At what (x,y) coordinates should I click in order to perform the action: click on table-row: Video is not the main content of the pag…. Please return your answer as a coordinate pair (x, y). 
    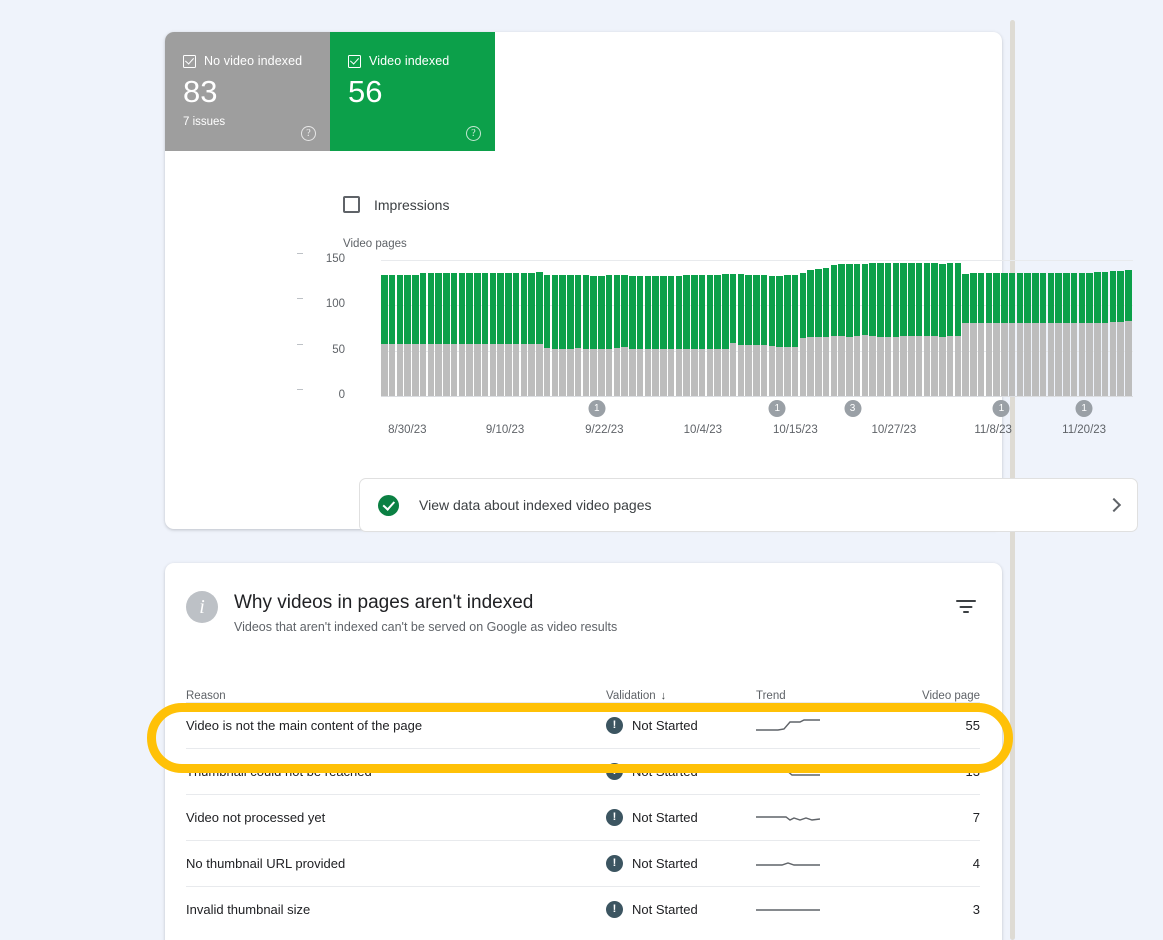
    Looking at the image, I should click on (583, 725).